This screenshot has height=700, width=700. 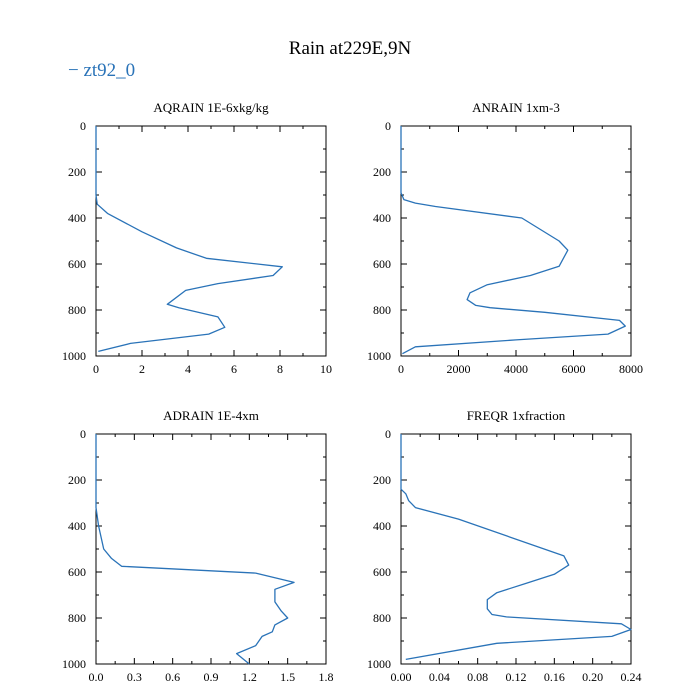 I want to click on figure-title: Rain at229E,9N, so click(x=350, y=48).